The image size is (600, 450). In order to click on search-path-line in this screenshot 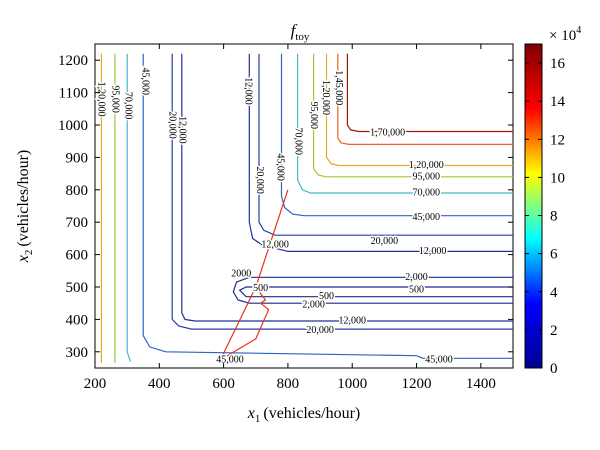, I will do `click(254, 275)`.